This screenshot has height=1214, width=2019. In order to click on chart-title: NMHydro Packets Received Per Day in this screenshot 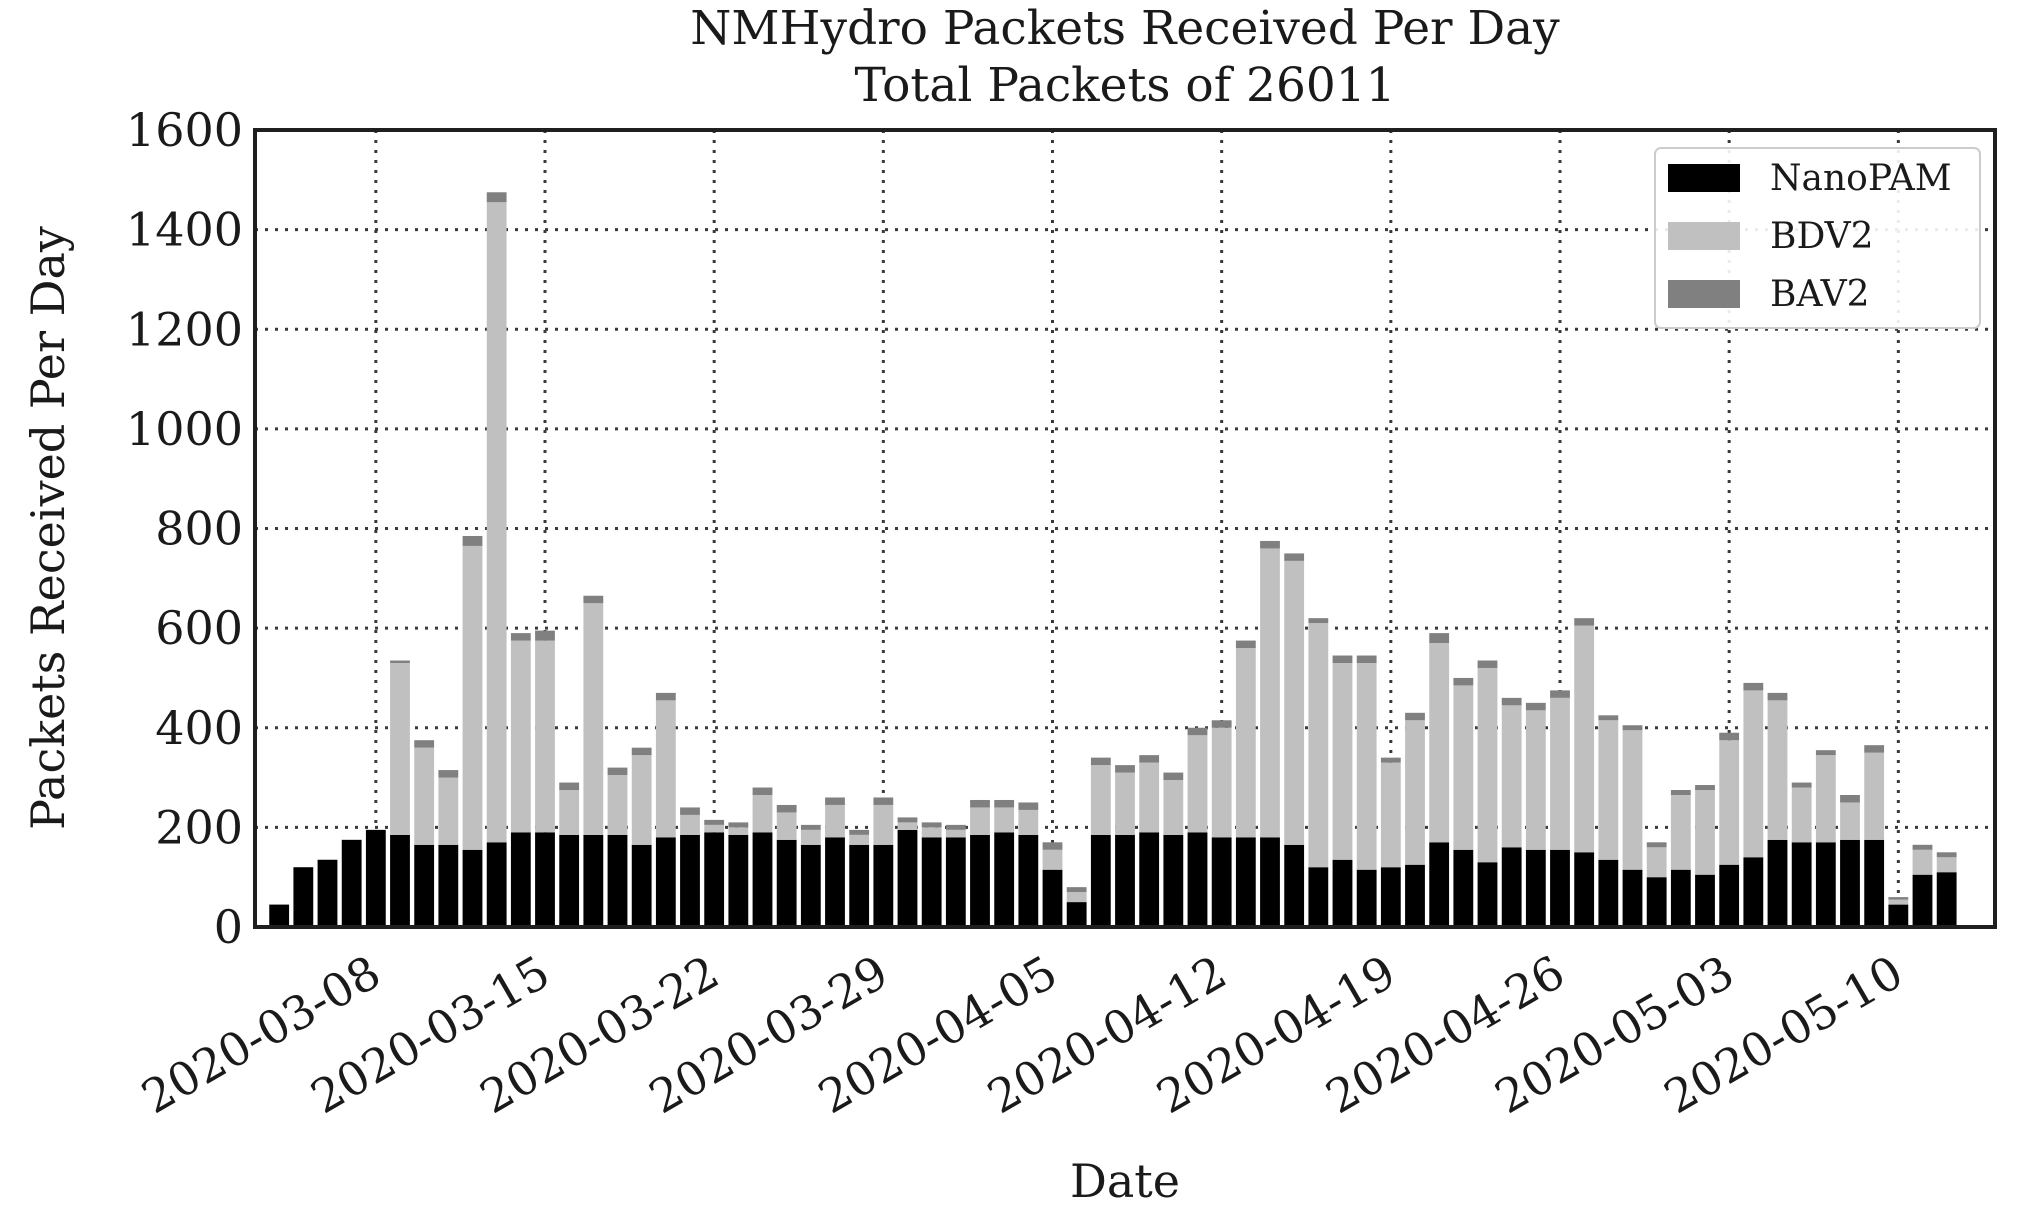, I will do `click(1125, 28)`.